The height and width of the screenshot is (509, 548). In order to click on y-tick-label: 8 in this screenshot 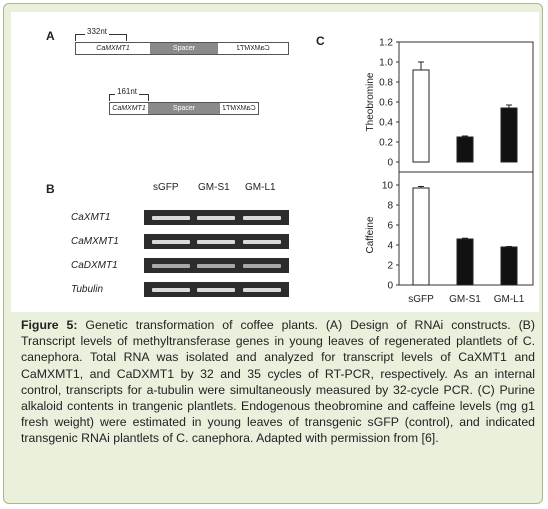, I will do `click(390, 206)`.